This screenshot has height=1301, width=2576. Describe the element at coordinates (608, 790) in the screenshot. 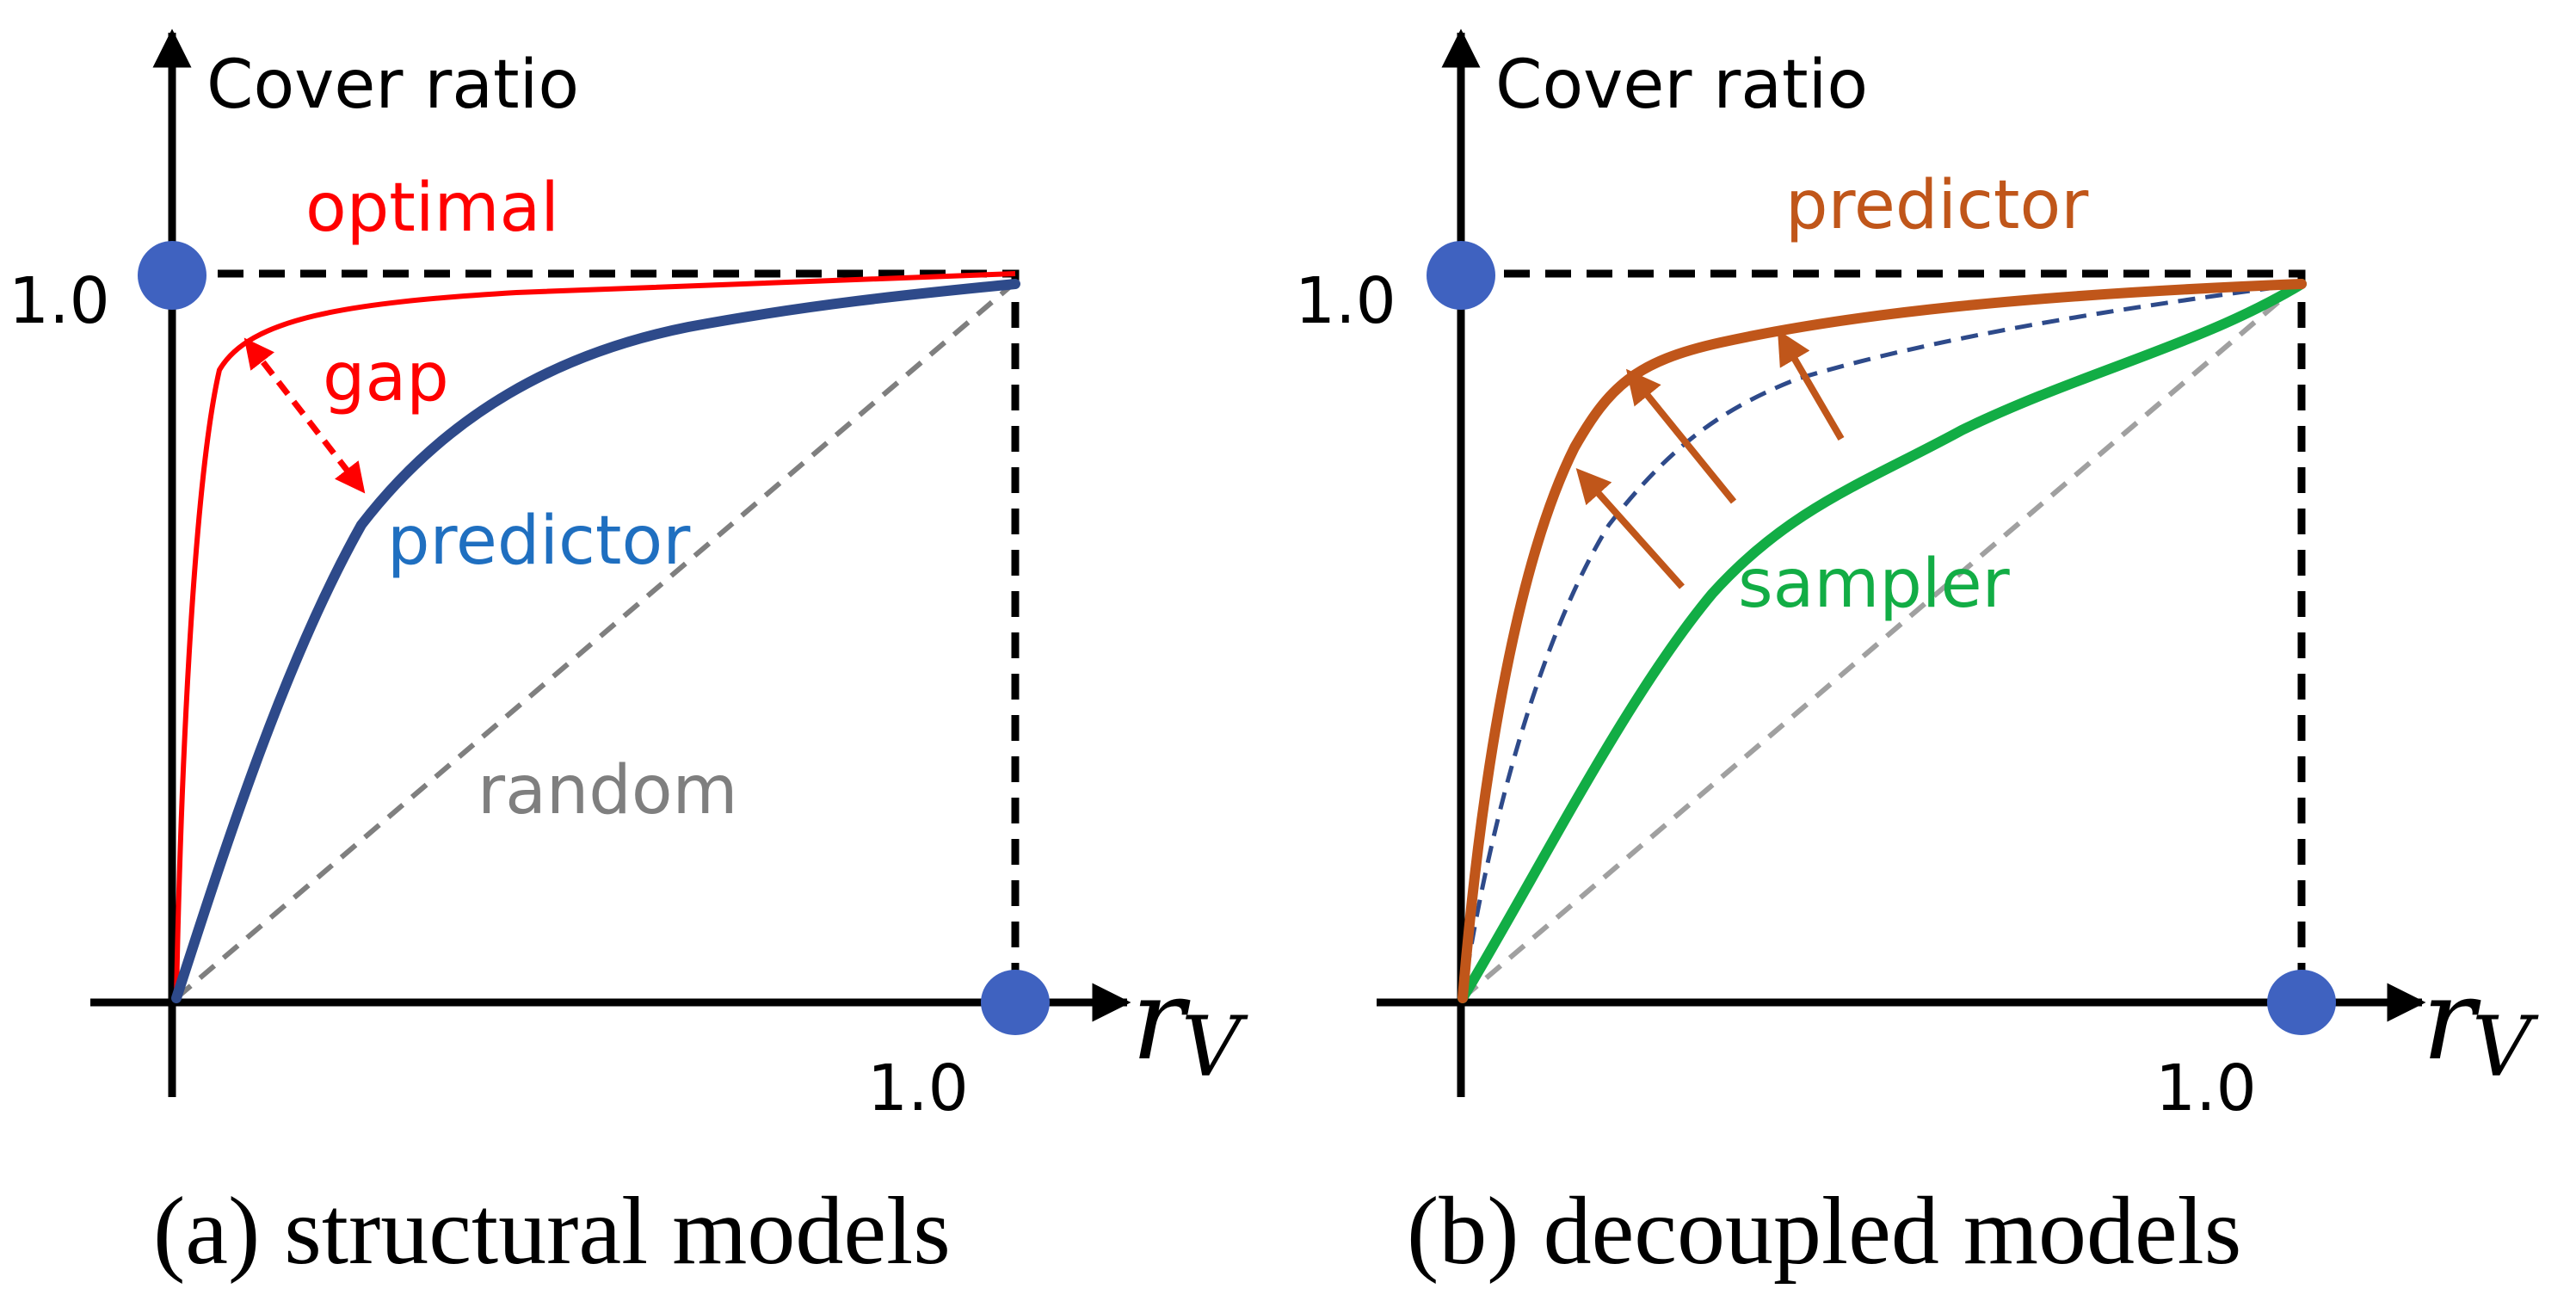

I see `random-label: random` at that location.